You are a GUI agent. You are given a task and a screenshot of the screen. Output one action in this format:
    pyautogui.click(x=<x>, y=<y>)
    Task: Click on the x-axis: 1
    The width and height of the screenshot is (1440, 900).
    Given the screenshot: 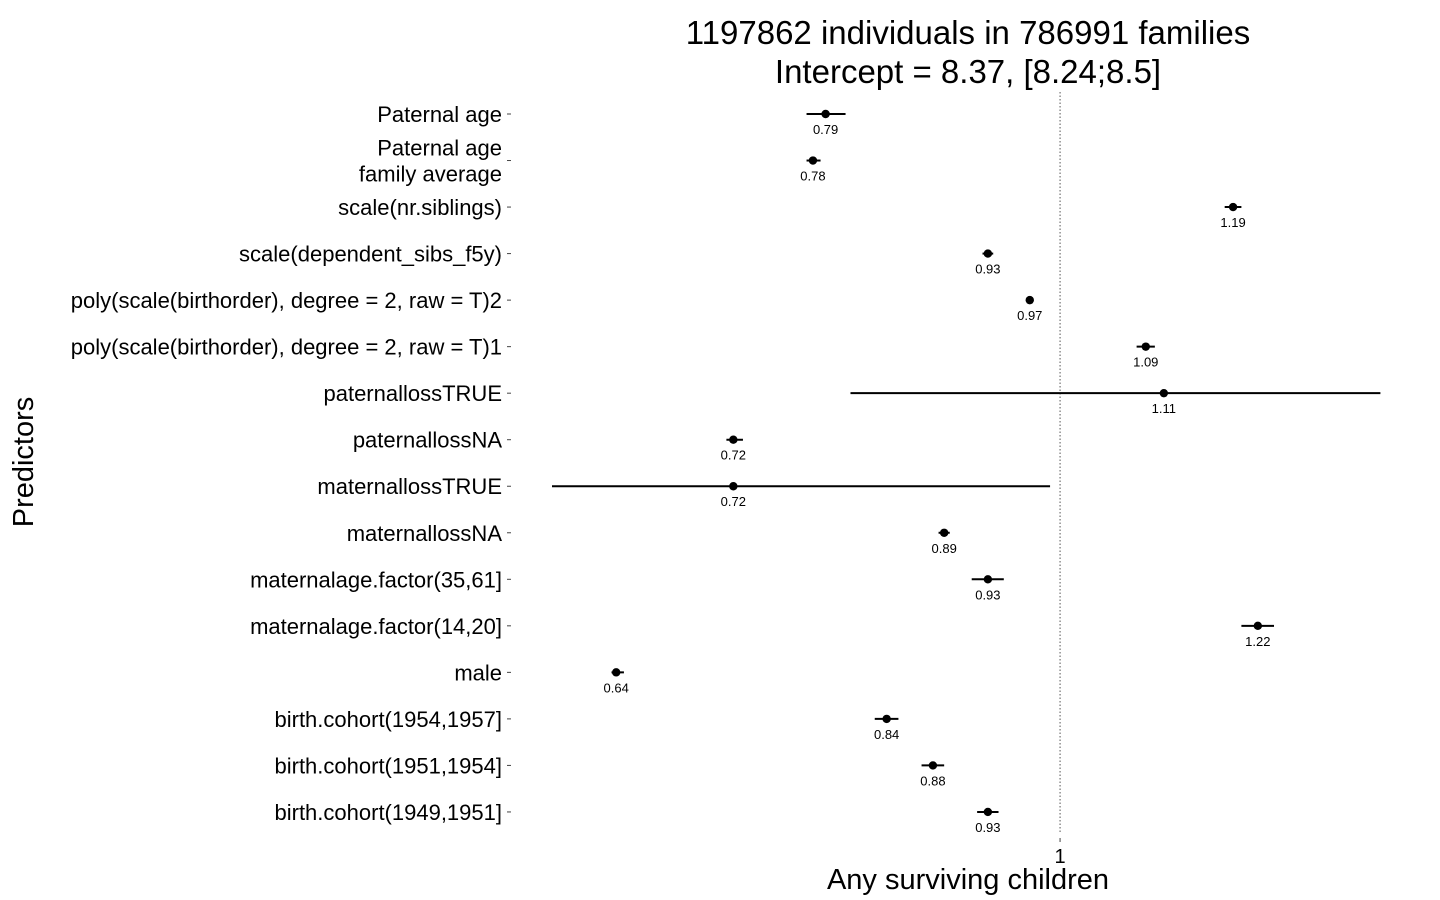 What is the action you would take?
    pyautogui.click(x=1060, y=853)
    